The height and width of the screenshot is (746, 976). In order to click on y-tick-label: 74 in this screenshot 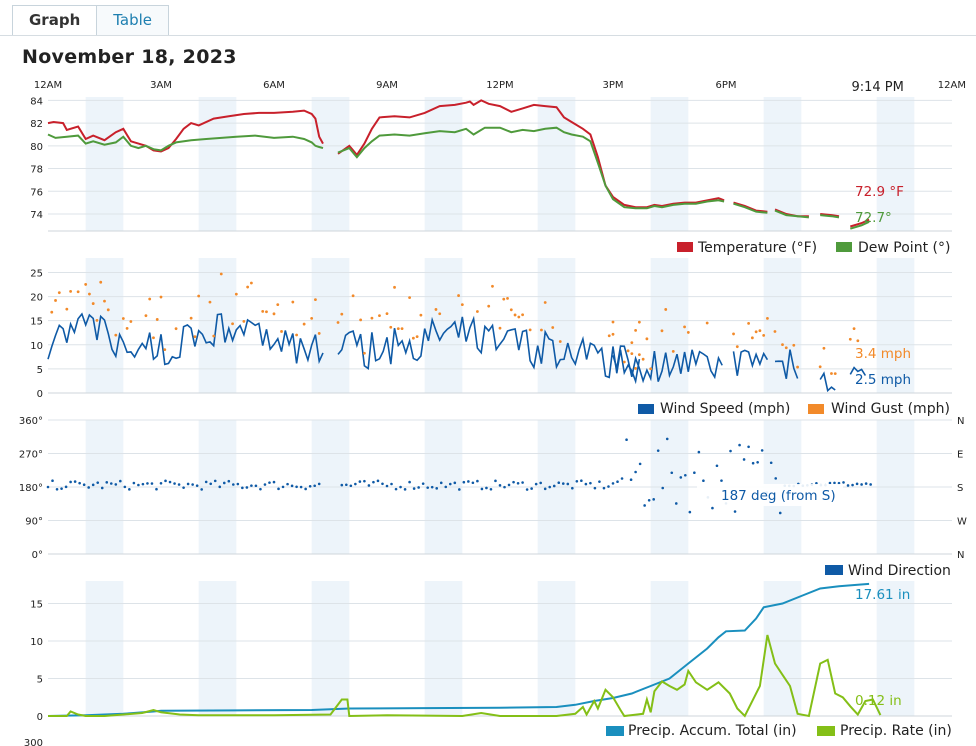, I will do `click(36, 215)`.